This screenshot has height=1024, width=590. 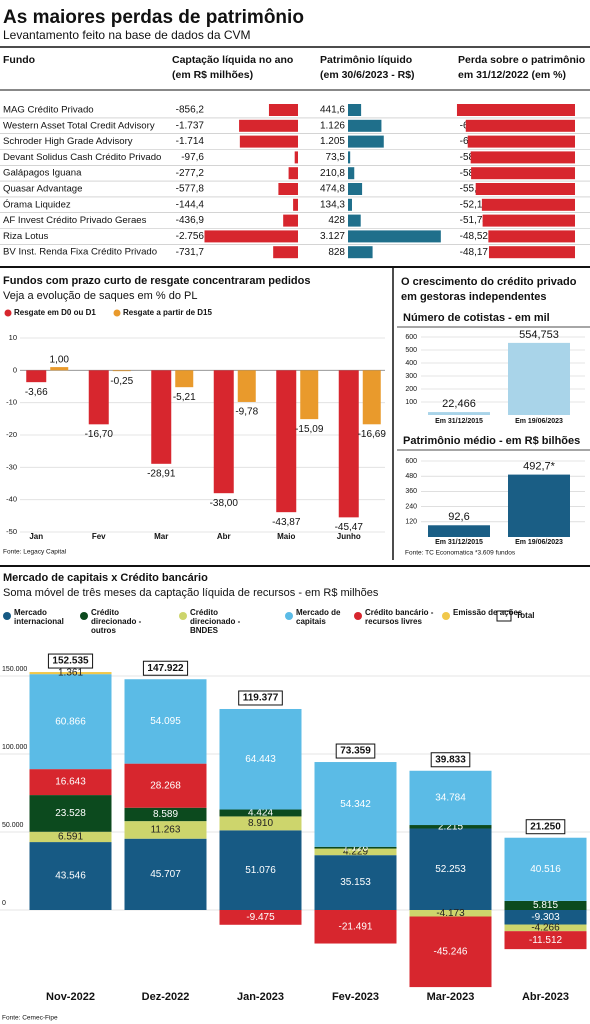 What do you see at coordinates (121, 381) in the screenshot?
I see `value-label: -0,25` at bounding box center [121, 381].